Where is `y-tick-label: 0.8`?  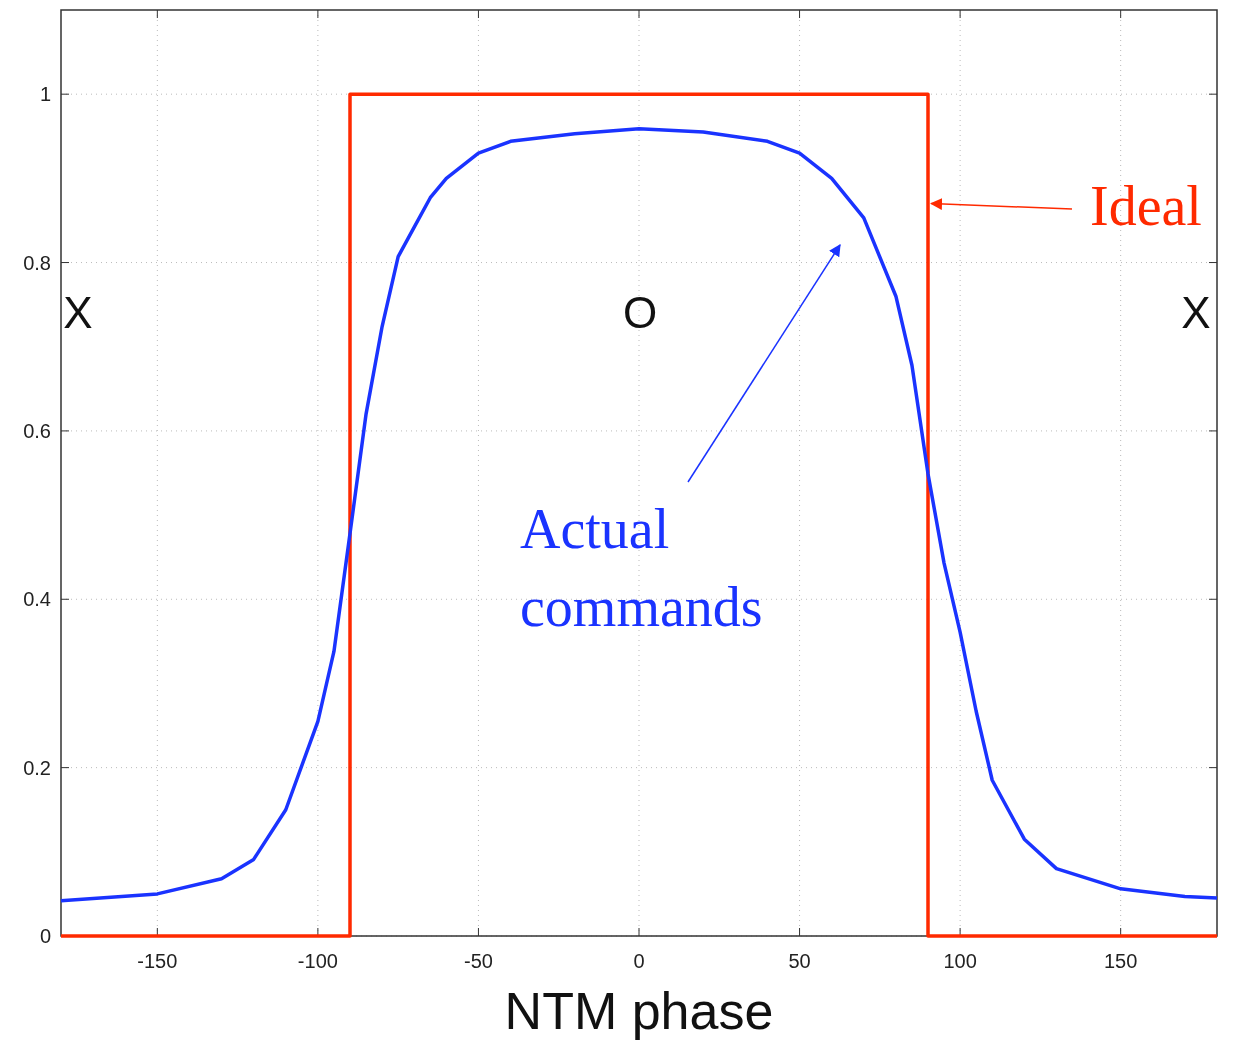 y-tick-label: 0.8 is located at coordinates (37, 262).